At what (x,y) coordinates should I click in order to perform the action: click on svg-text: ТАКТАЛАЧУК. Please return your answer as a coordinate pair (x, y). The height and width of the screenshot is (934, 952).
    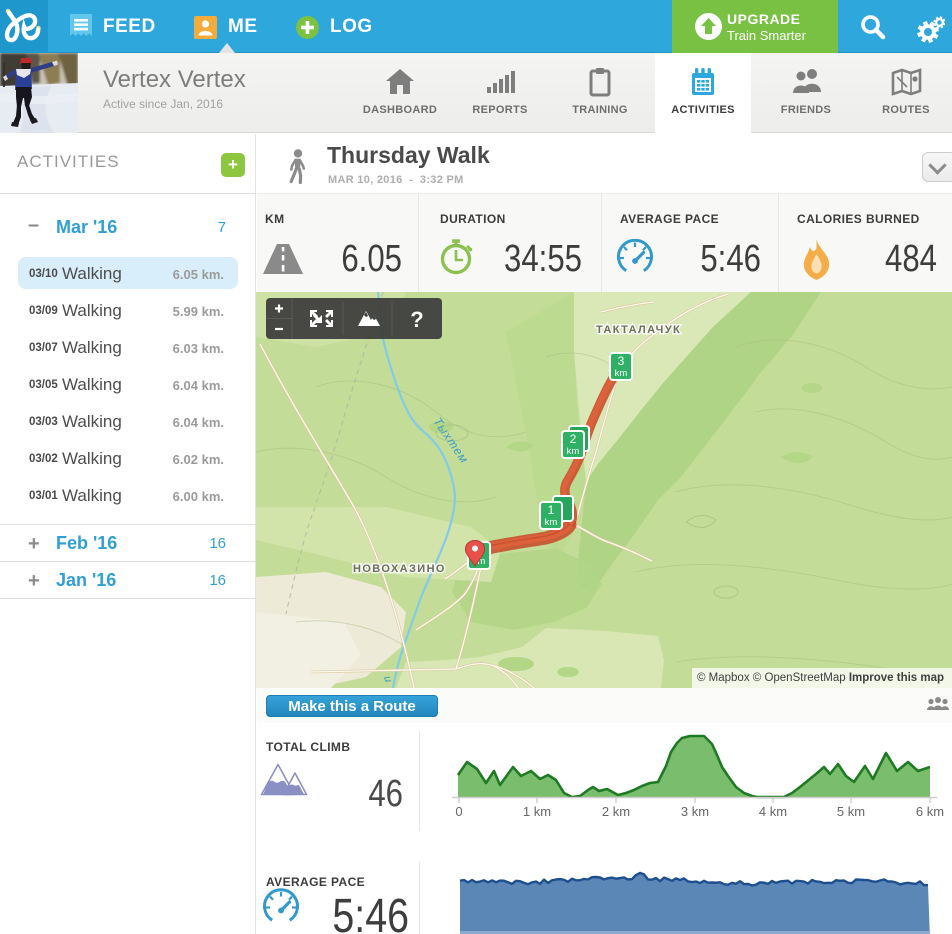
    Looking at the image, I should click on (638, 330).